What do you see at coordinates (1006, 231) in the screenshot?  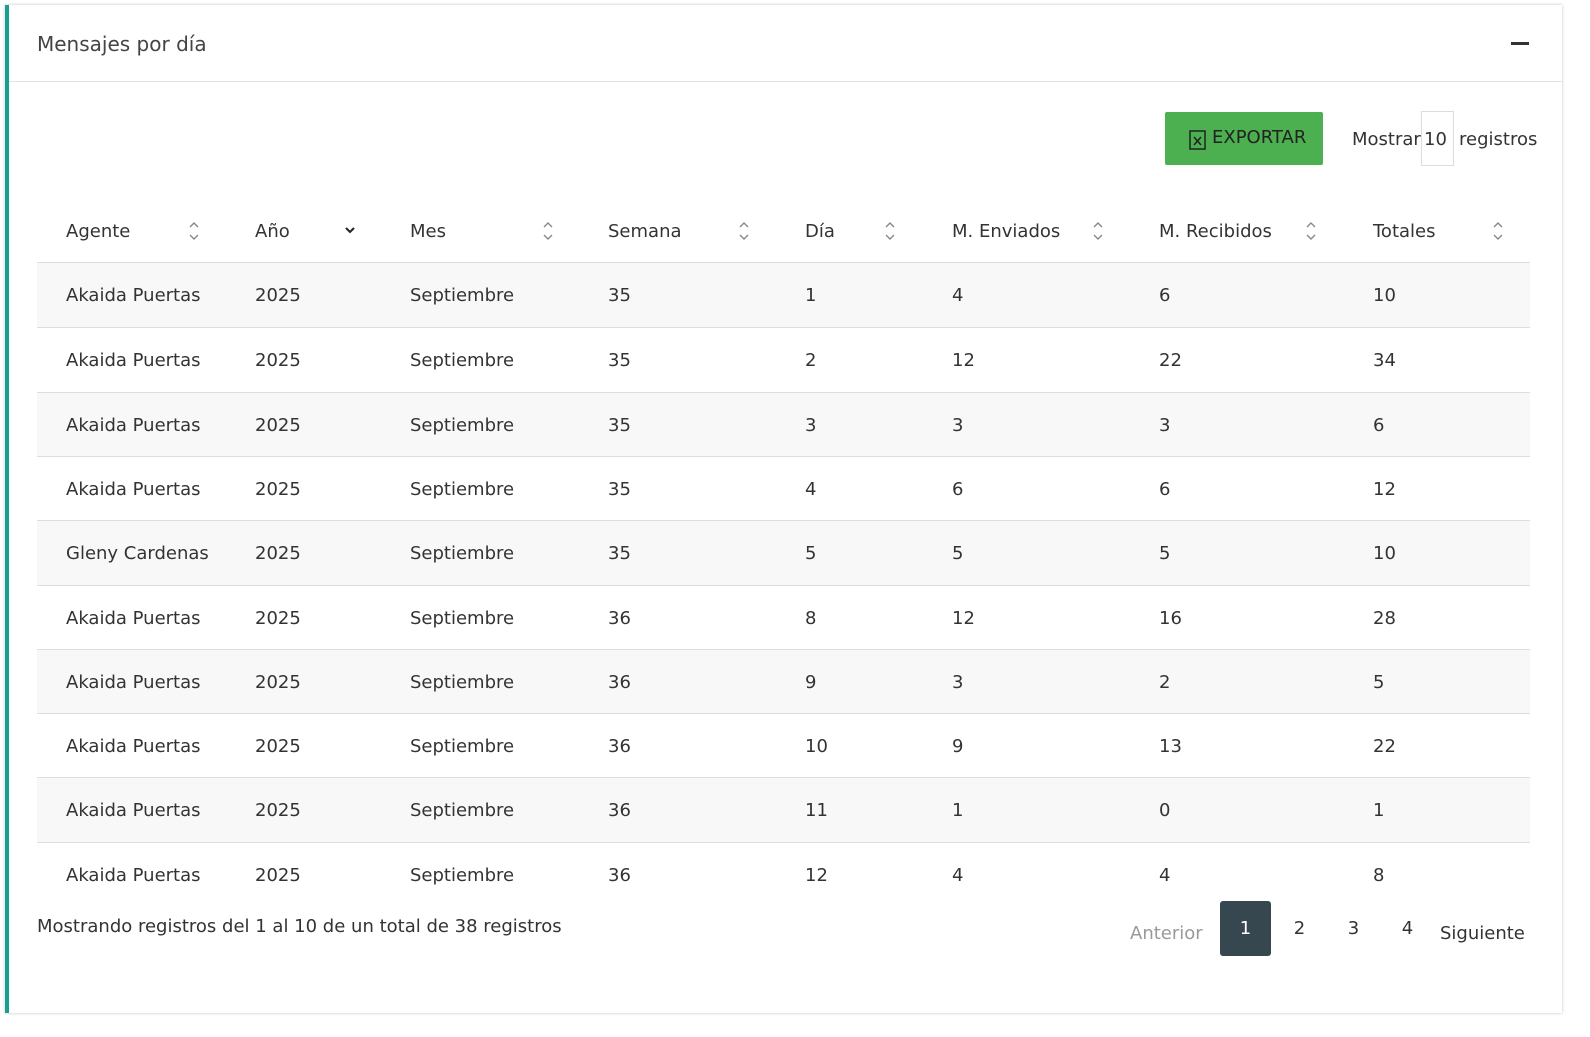 I see `column-header: M. Enviados` at bounding box center [1006, 231].